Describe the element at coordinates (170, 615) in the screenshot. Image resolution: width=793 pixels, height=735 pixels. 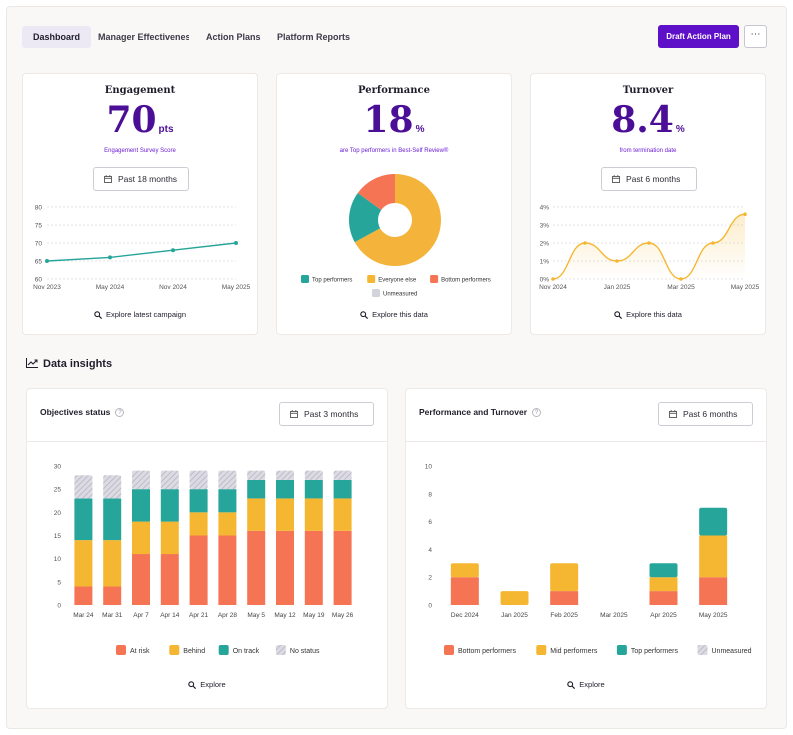
I see `x-tick-label: Apr 14` at that location.